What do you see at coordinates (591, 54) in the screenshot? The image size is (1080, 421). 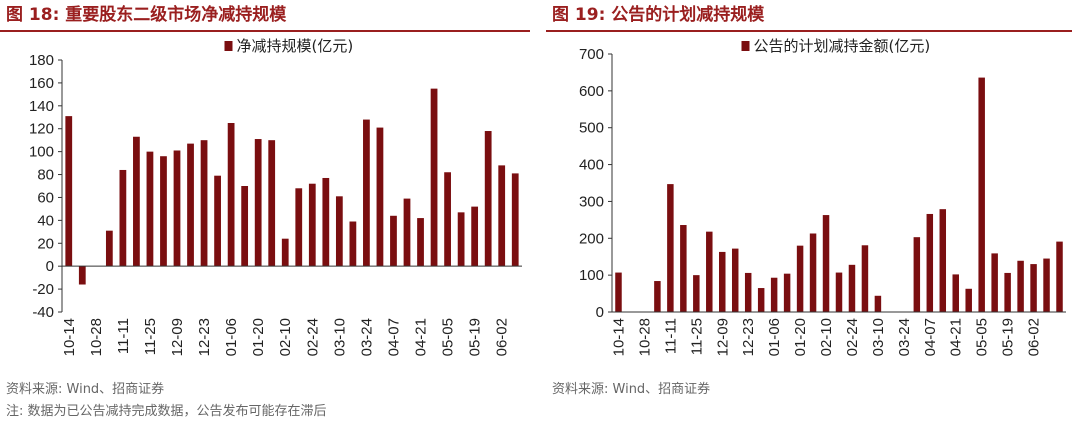 I see `y-tick-label: 700` at bounding box center [591, 54].